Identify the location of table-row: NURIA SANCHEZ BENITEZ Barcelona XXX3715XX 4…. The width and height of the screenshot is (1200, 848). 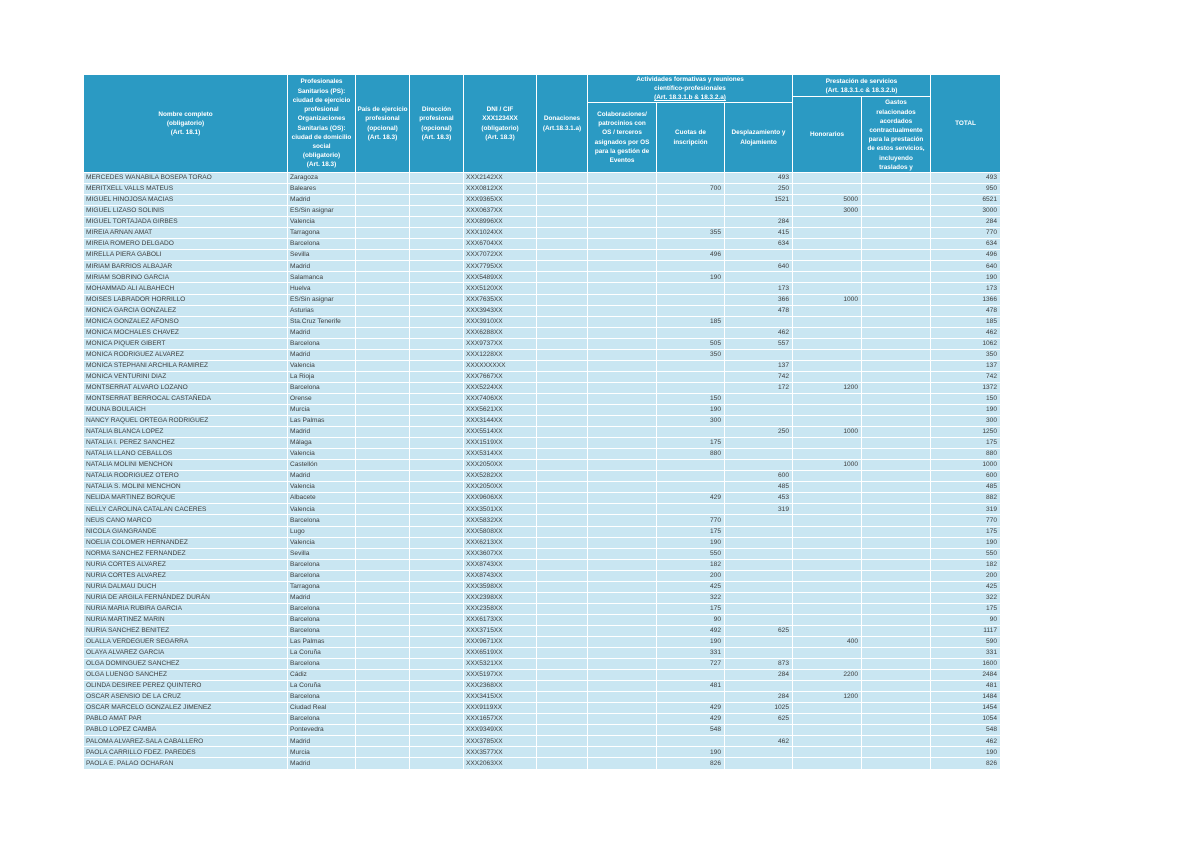
(542, 631).